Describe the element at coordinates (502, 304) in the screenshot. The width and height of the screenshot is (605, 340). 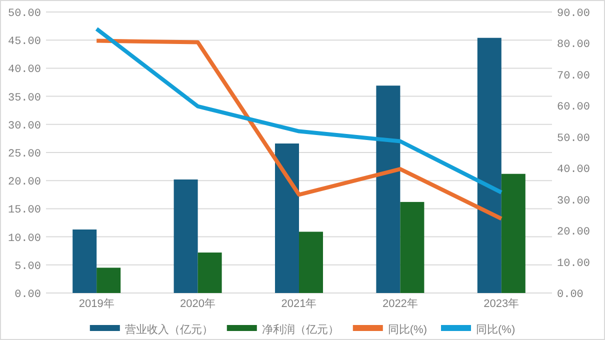
I see `x-tick-label: 2023年` at that location.